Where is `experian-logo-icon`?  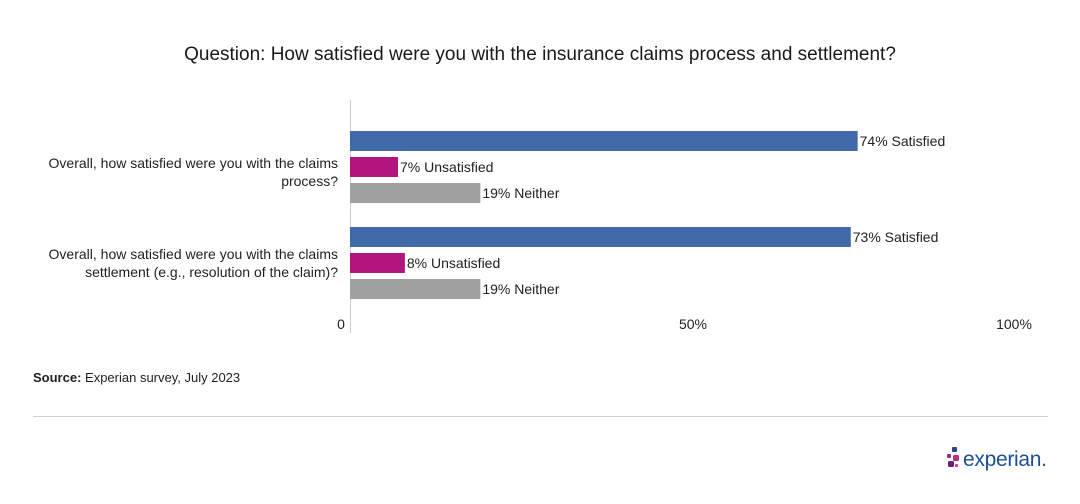
experian-logo-icon is located at coordinates (953, 457).